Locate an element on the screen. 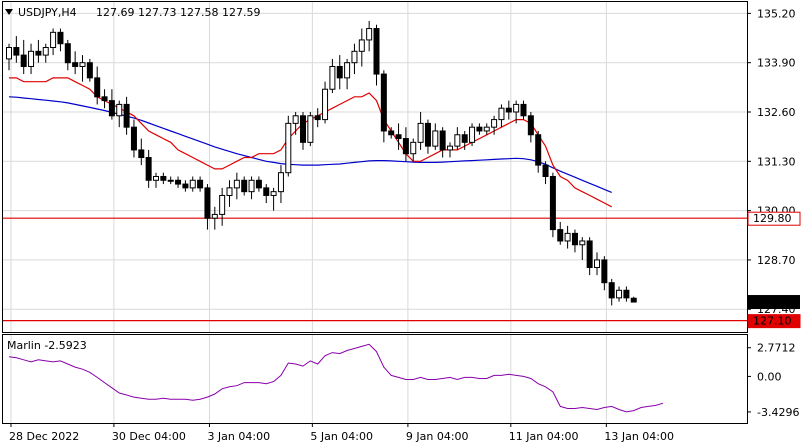 The image size is (805, 446). time-tick-label: 13 Jan 04:00 is located at coordinates (639, 436).